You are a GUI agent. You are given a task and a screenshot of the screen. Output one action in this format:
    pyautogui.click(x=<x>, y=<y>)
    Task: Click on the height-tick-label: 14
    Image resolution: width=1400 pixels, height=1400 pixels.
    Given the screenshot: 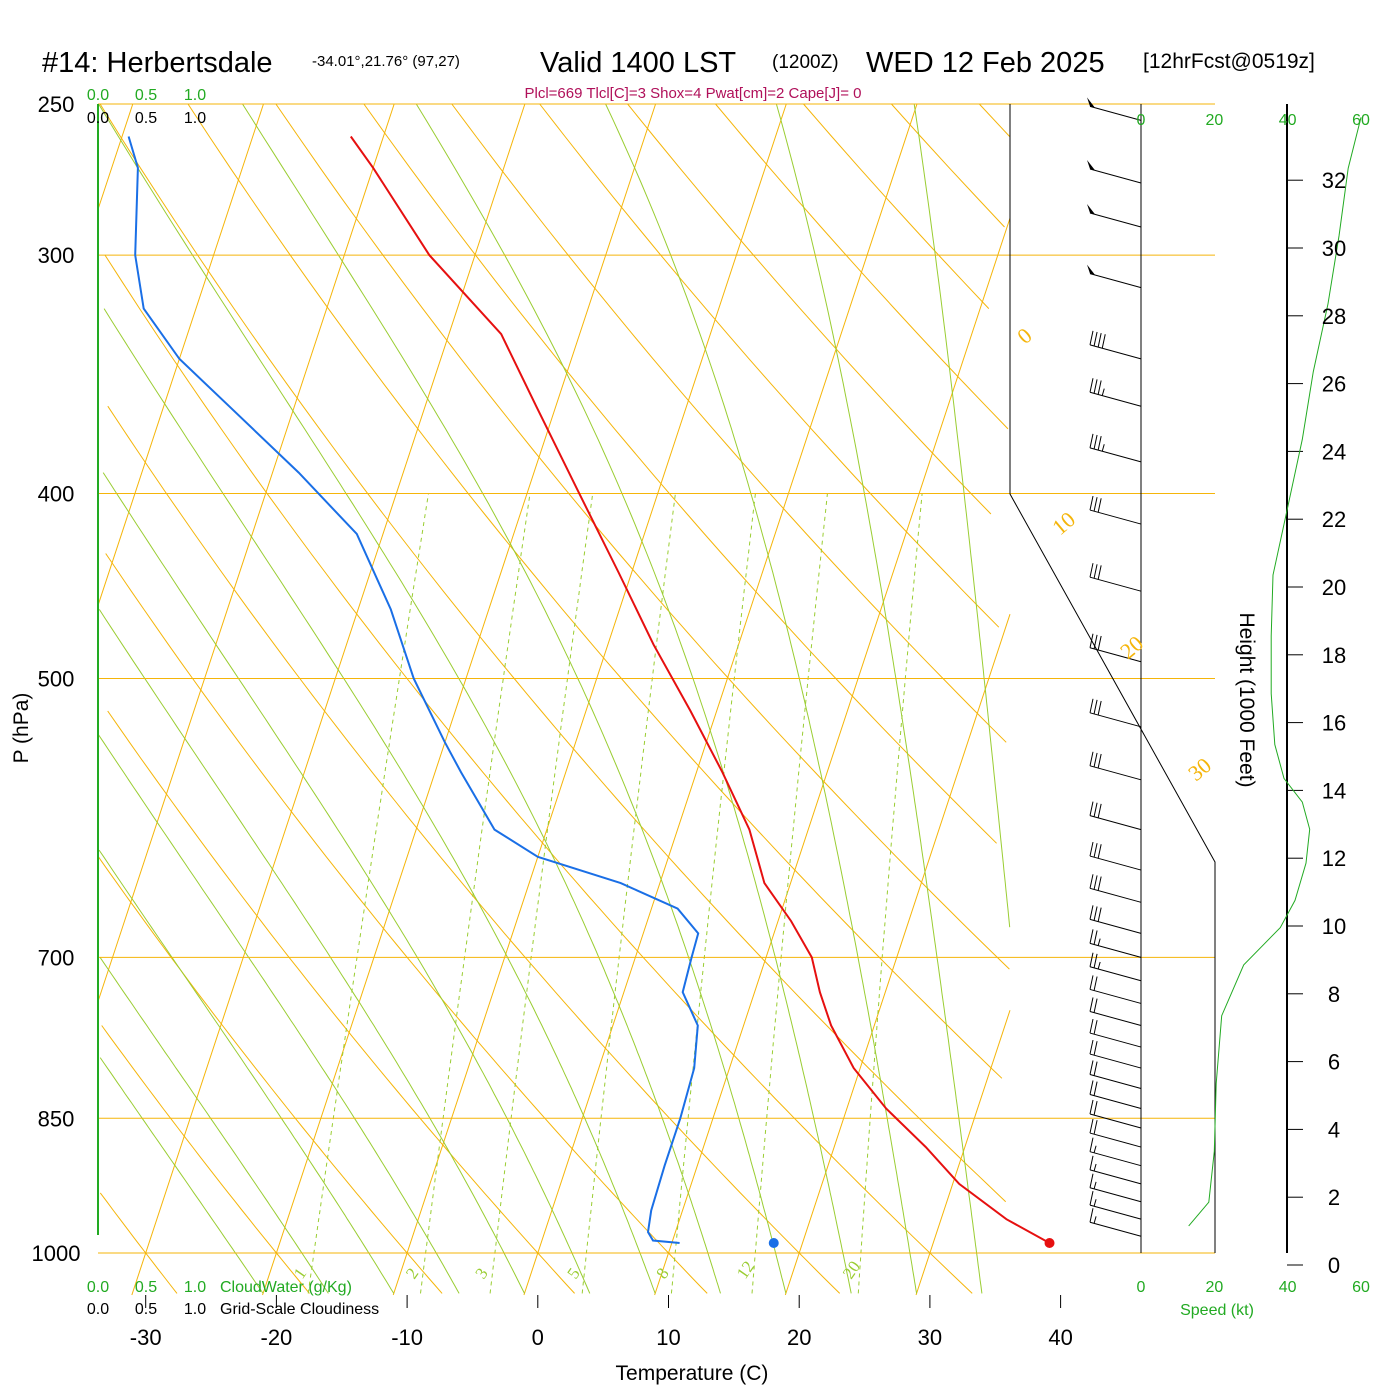 What is the action you would take?
    pyautogui.click(x=1334, y=790)
    